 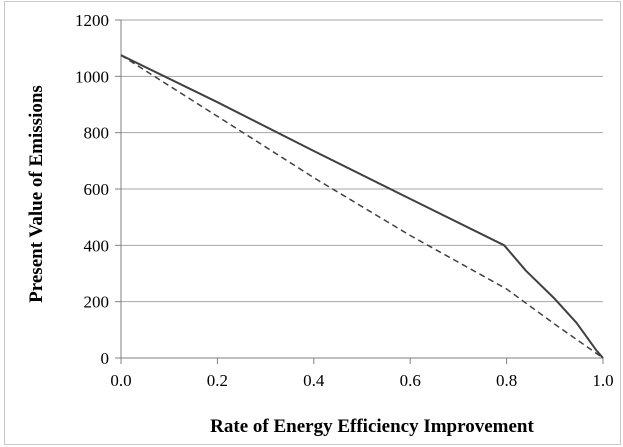 What do you see at coordinates (217, 380) in the screenshot?
I see `x-tick-label: 0.2` at bounding box center [217, 380].